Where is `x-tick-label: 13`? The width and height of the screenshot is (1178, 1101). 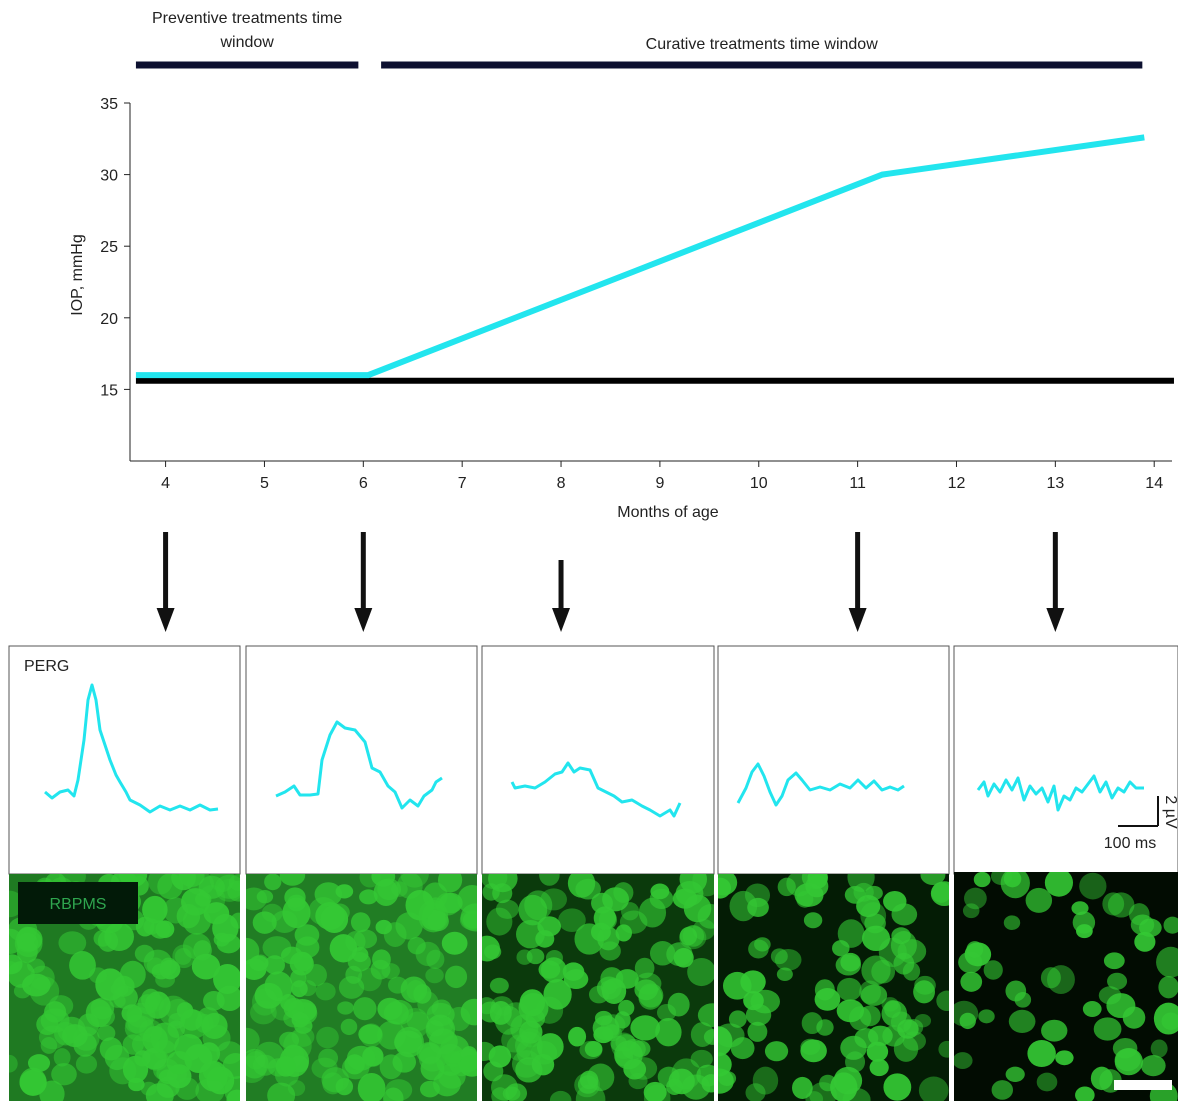
x-tick-label: 13 is located at coordinates (1055, 483).